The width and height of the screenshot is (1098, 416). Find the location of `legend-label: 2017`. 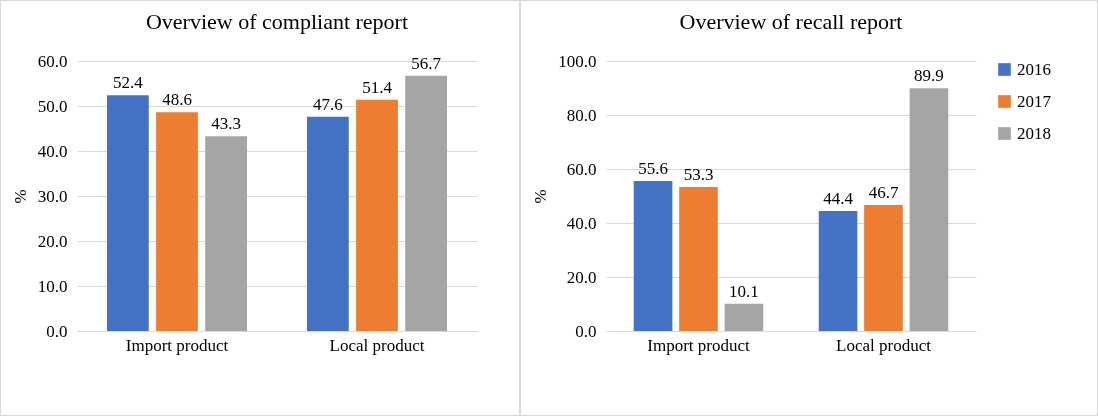

legend-label: 2017 is located at coordinates (1034, 101).